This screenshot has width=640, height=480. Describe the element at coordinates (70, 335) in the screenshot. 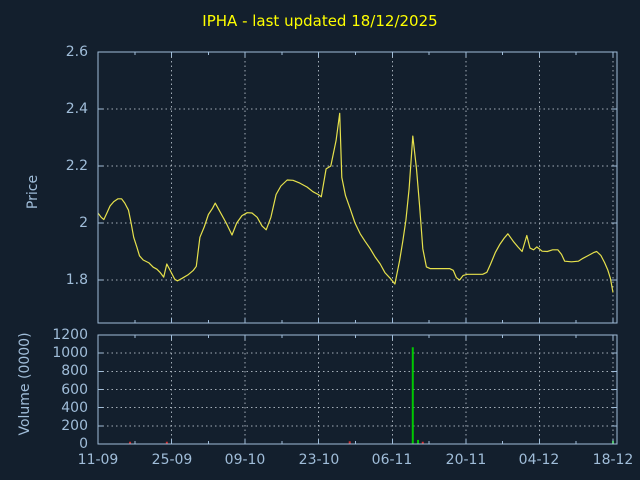

I see `volume-axis-tick: 1200` at that location.